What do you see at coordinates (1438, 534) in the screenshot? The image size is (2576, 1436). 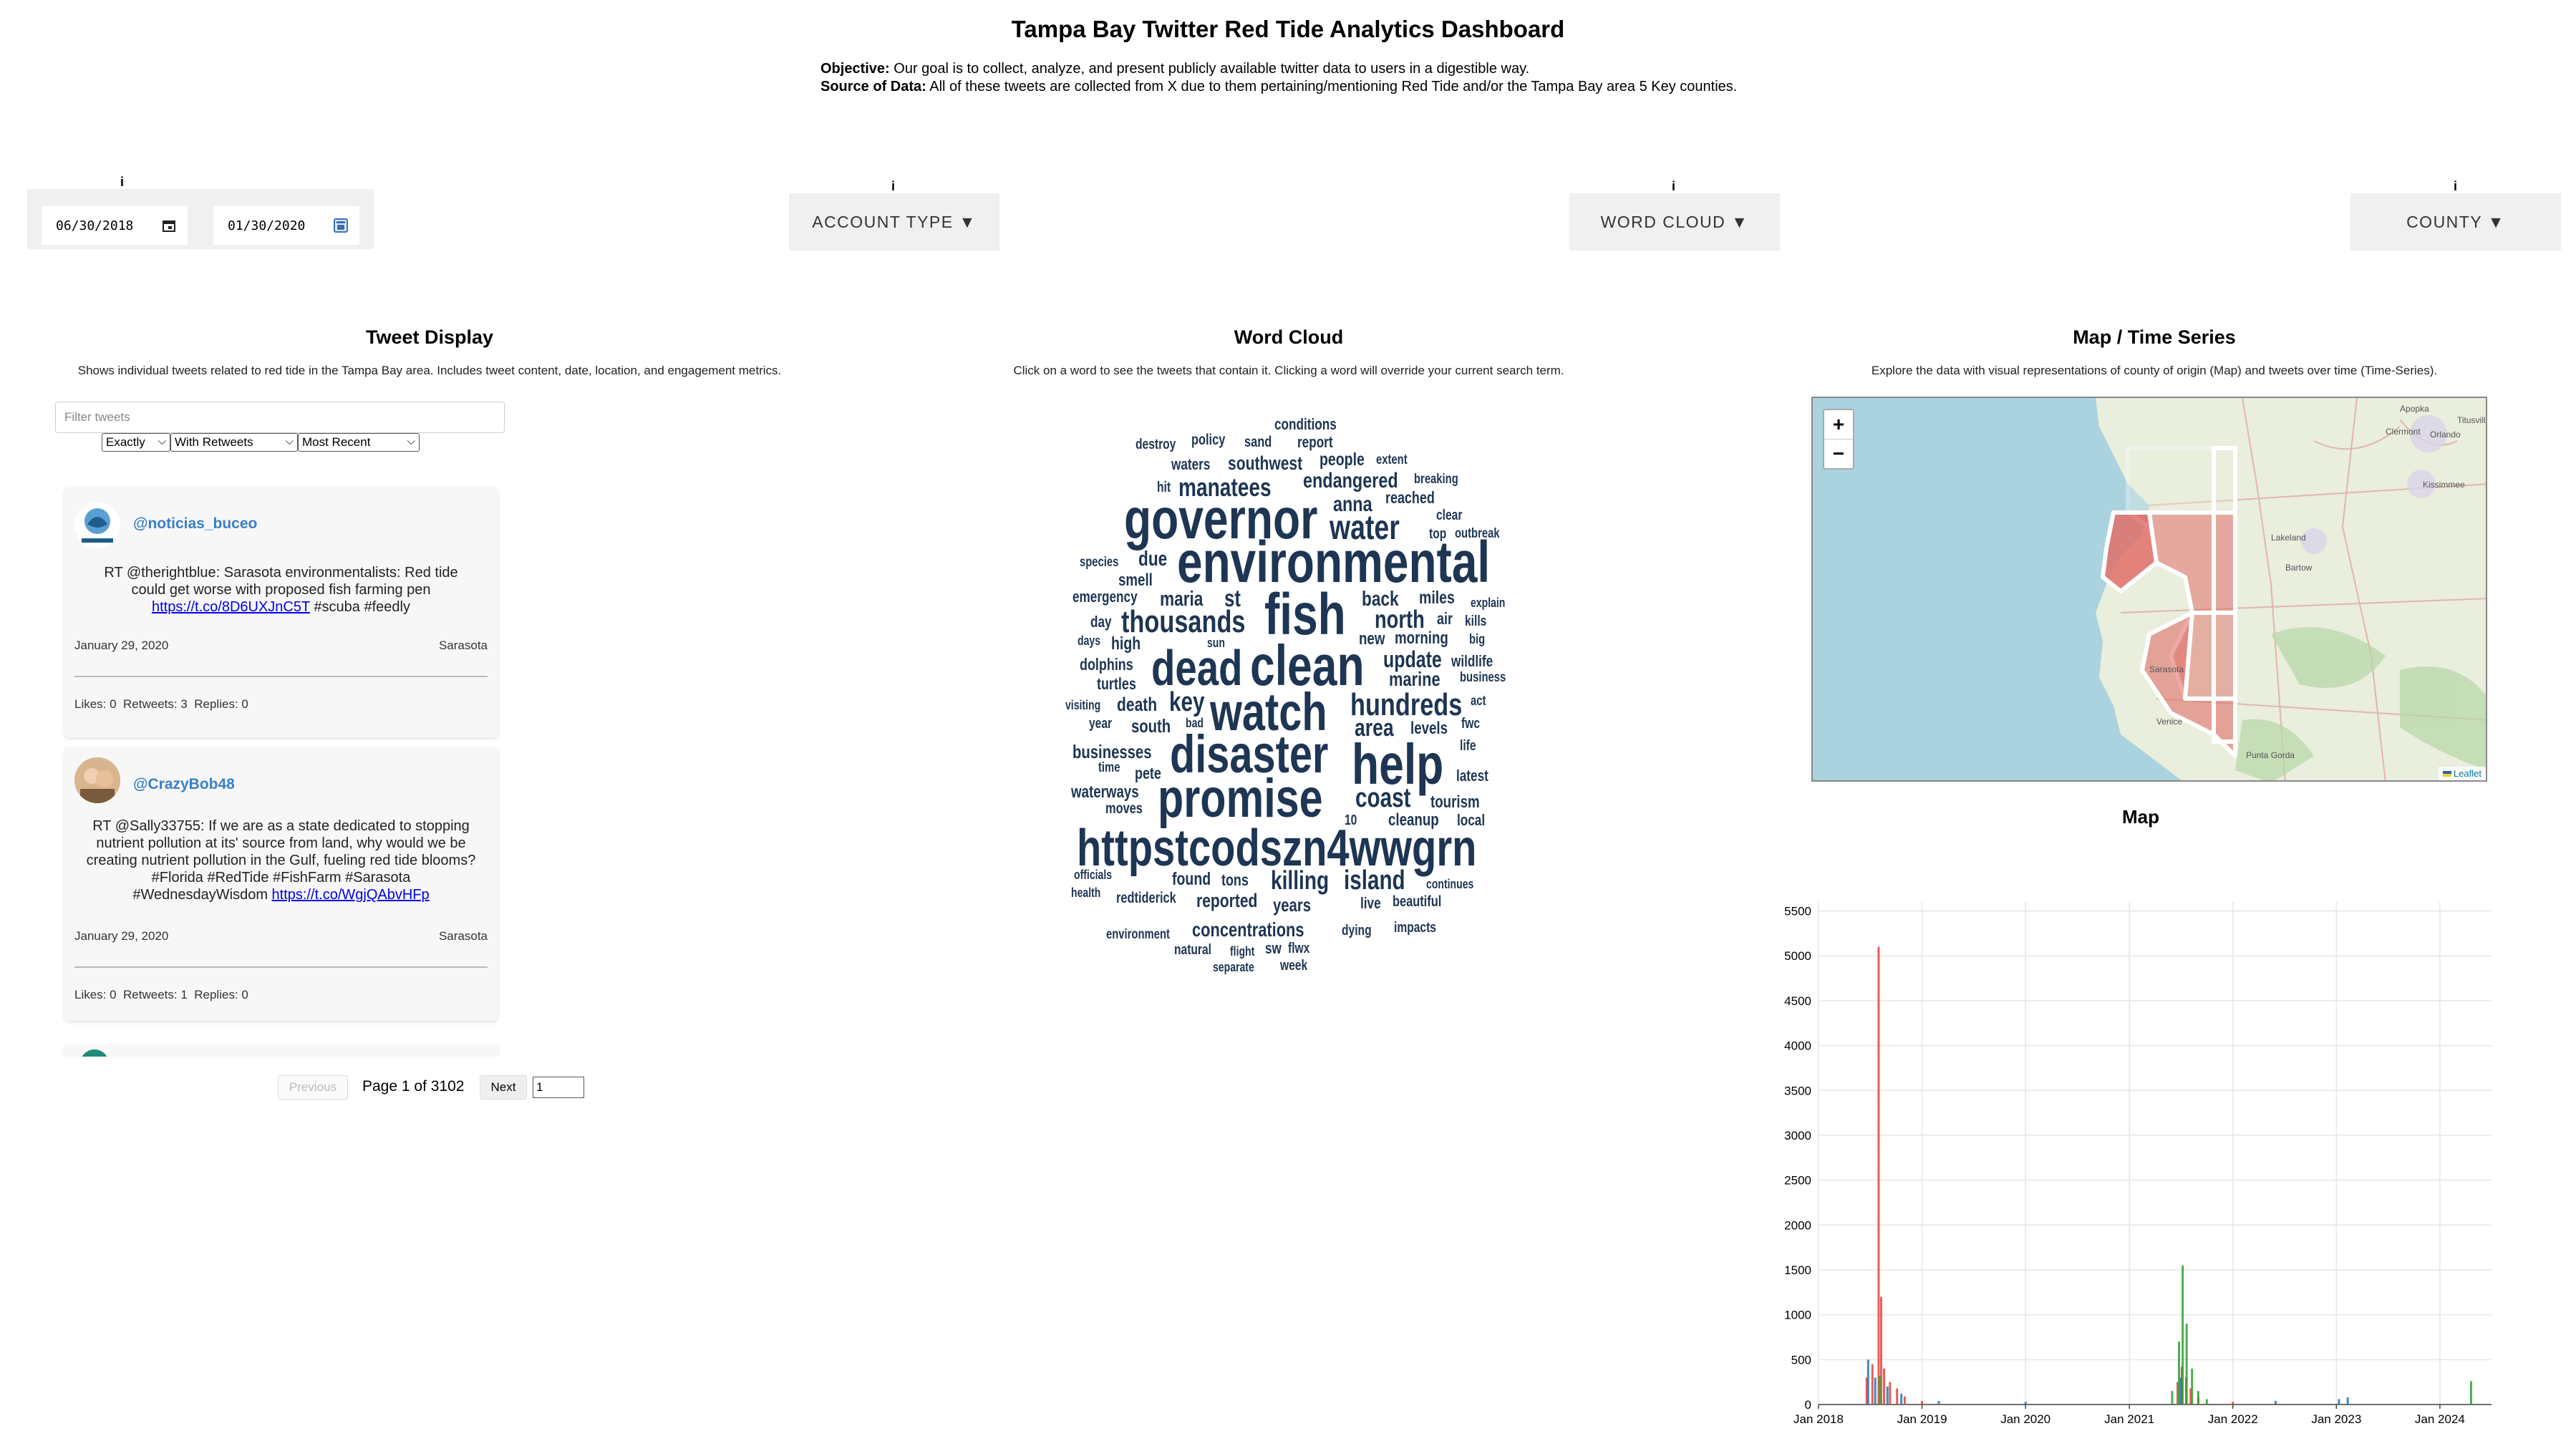 I see `word-cloud-word: top` at bounding box center [1438, 534].